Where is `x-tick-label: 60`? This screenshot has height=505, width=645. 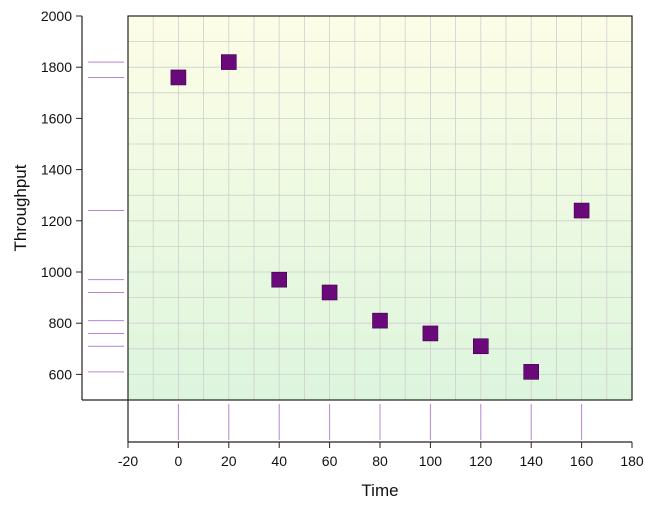
x-tick-label: 60 is located at coordinates (330, 461).